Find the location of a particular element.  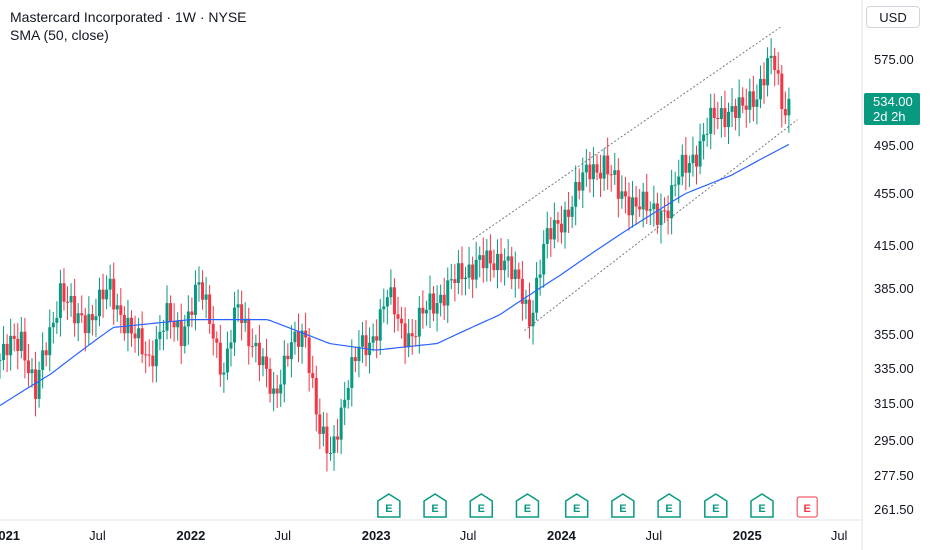

indicator-label: SMA (50, close) is located at coordinates (59, 35).